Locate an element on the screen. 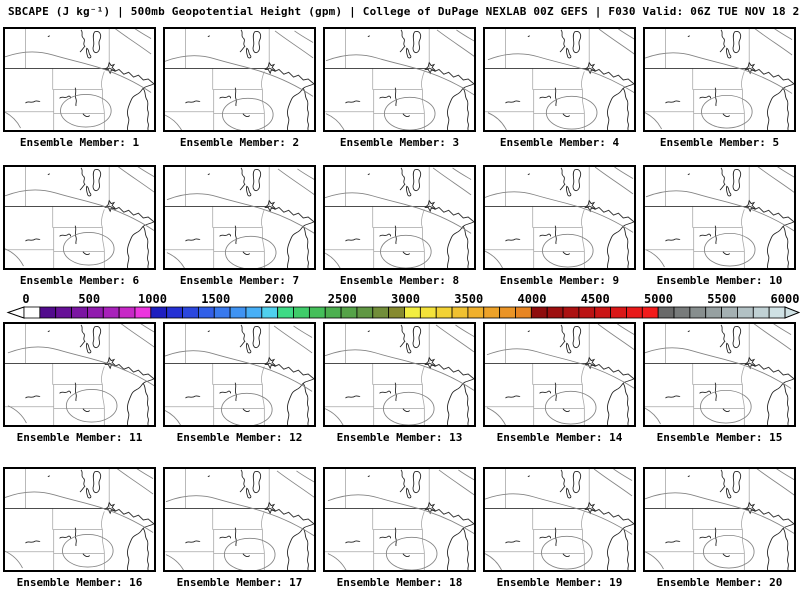  ensemble-member-label: Ensemble Member: 7 is located at coordinates (239, 280).